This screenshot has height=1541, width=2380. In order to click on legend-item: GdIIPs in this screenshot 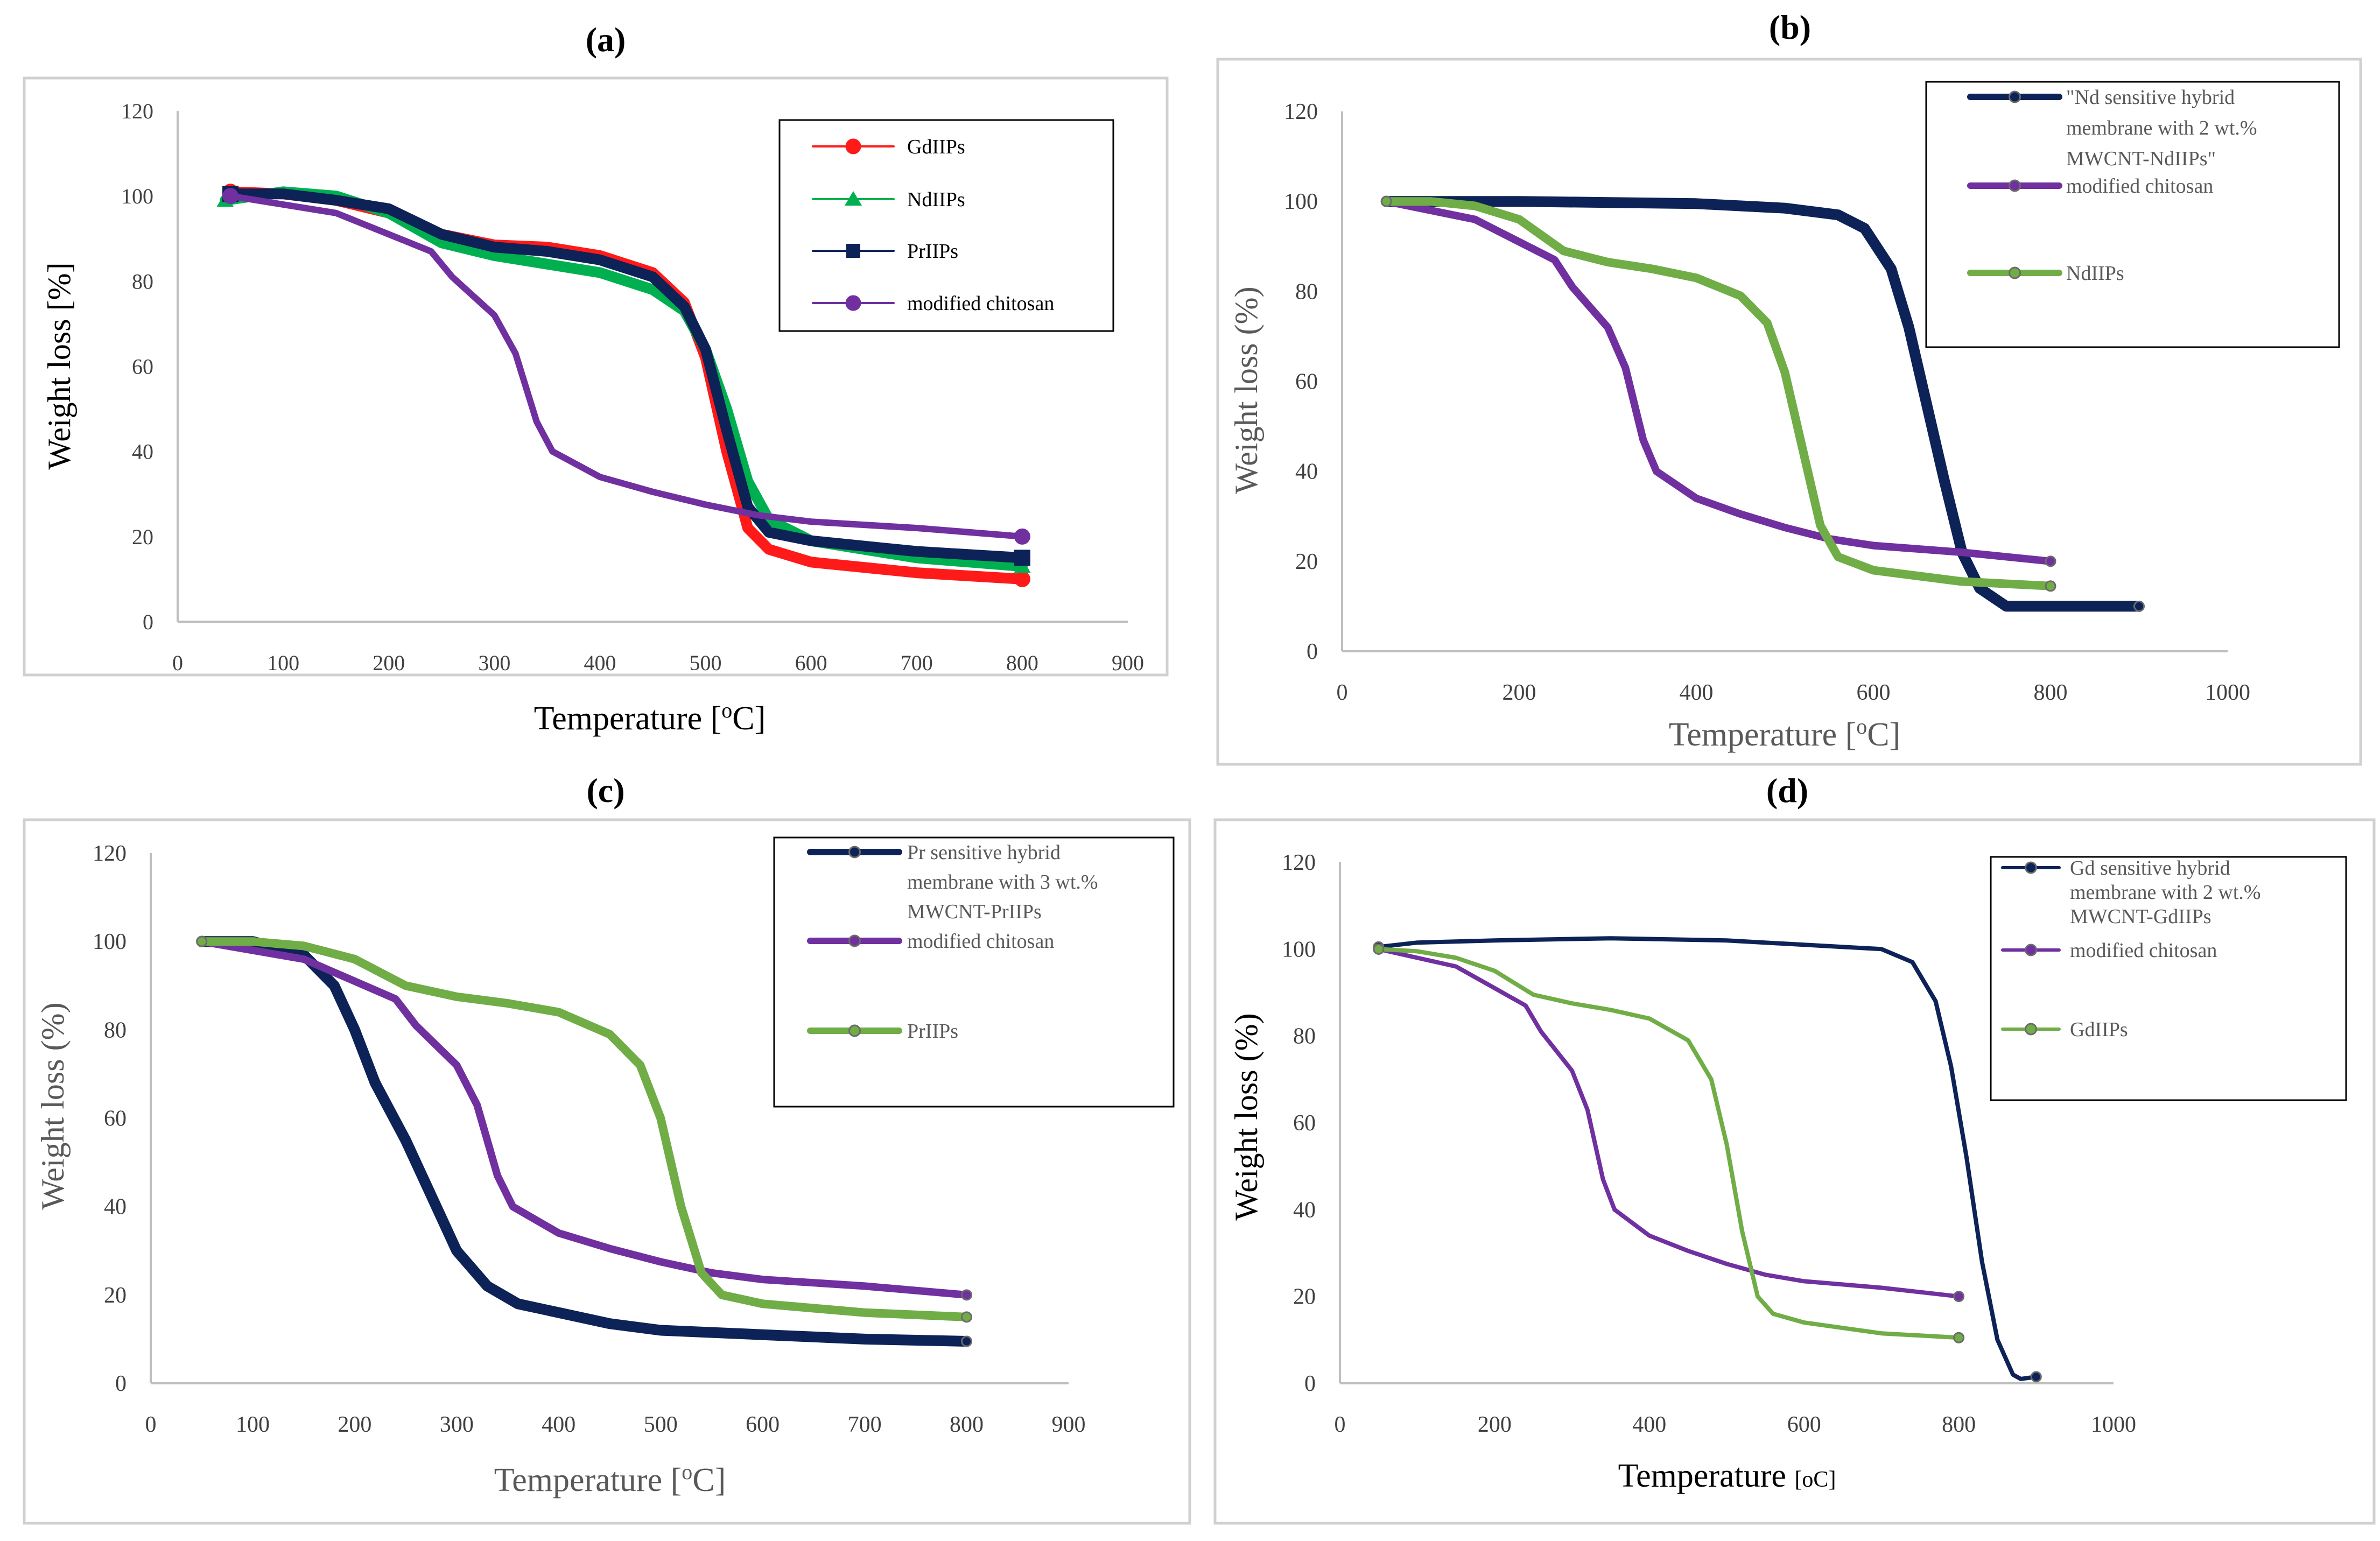, I will do `click(889, 147)`.